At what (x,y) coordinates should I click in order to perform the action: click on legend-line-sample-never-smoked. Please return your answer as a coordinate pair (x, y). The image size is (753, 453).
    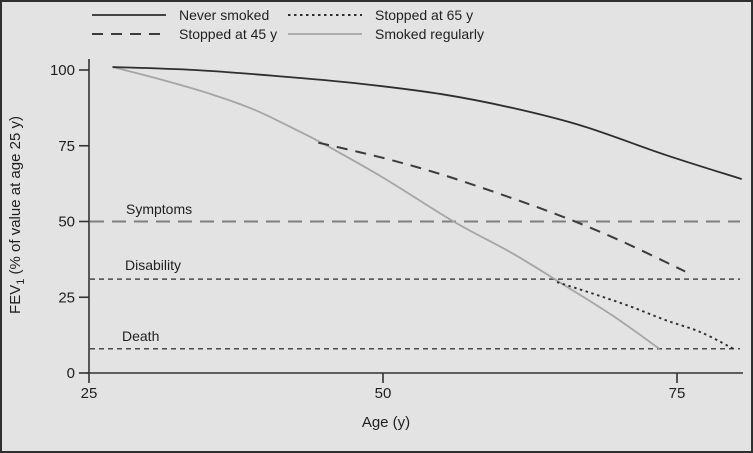
    Looking at the image, I should click on (129, 15).